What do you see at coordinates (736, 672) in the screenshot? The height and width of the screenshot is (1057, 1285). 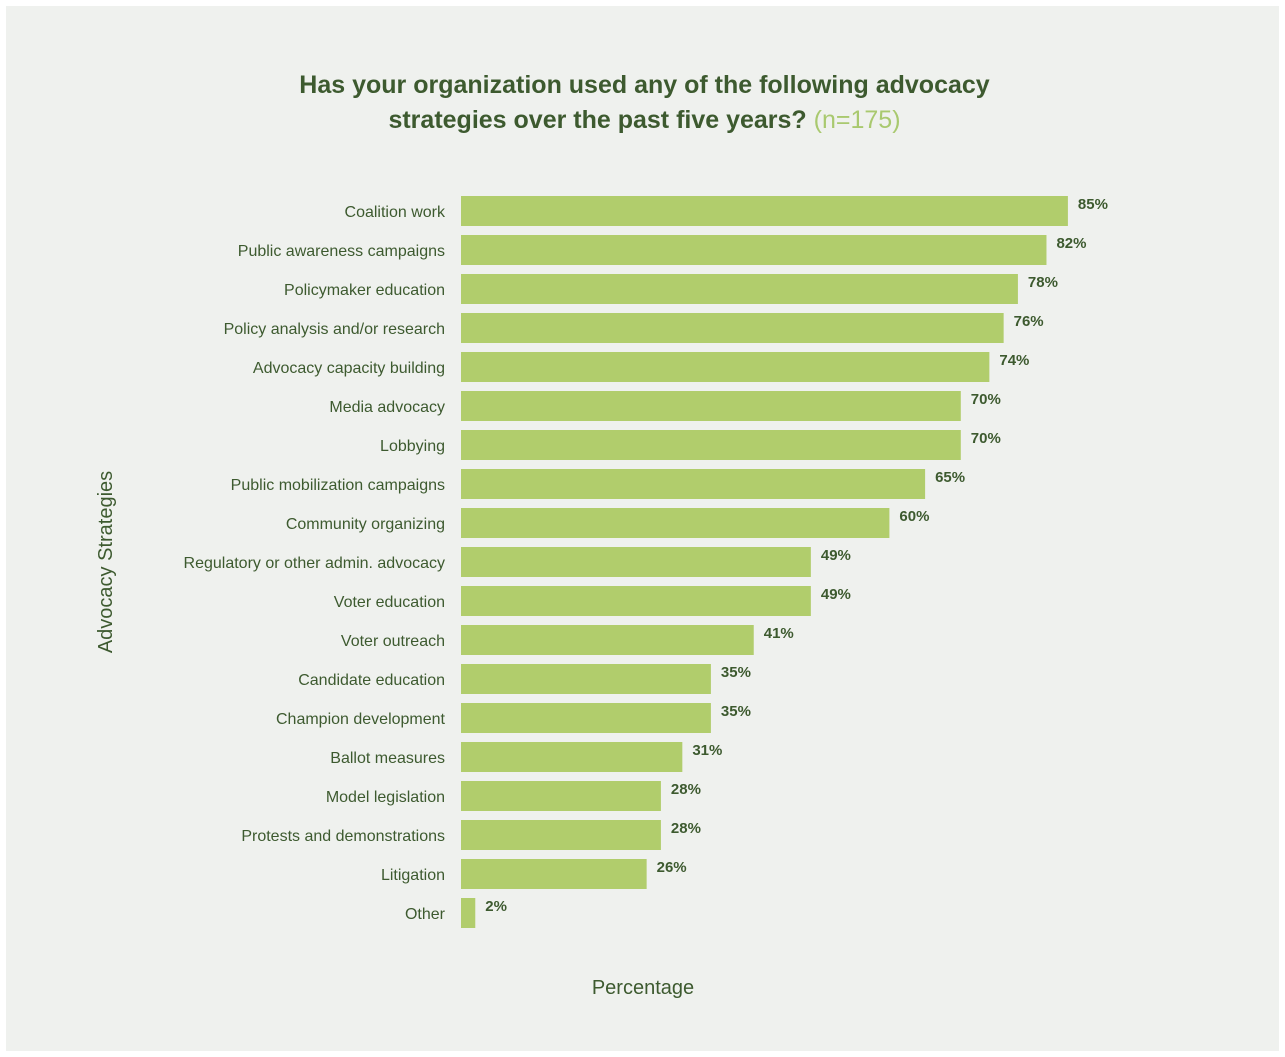 I see `value-label-candidate-education: 35%` at bounding box center [736, 672].